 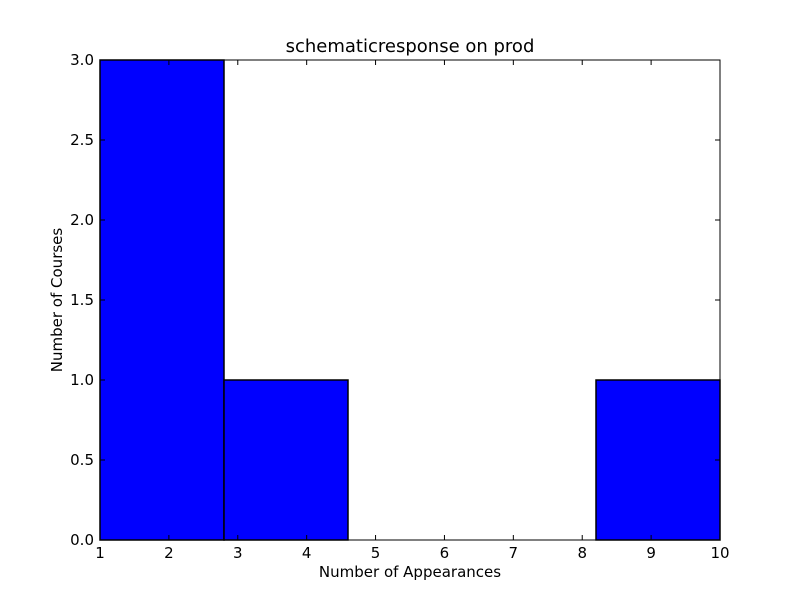 I want to click on y-tick-label: 0.5, so click(x=82, y=460).